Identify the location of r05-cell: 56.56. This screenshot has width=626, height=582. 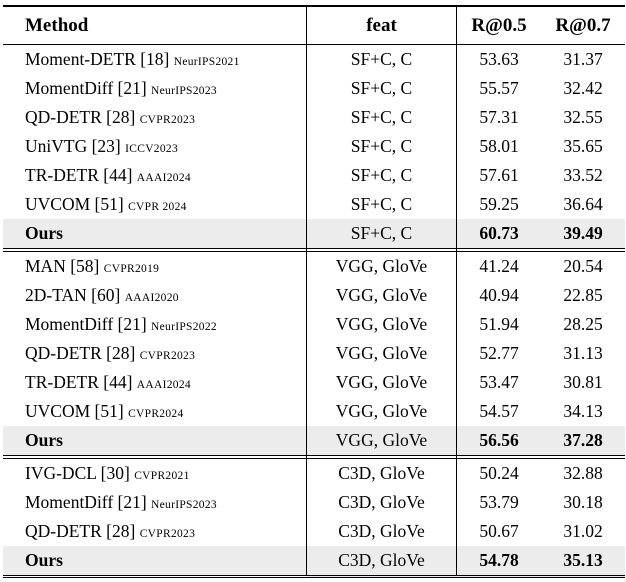
(499, 440).